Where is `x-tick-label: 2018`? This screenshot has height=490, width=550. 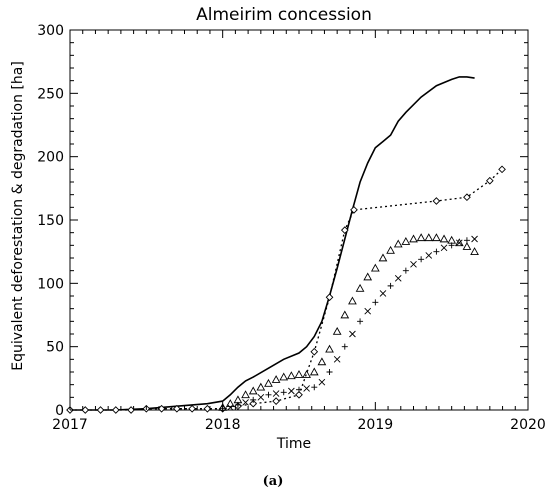
x-tick-label: 2018 is located at coordinates (223, 425).